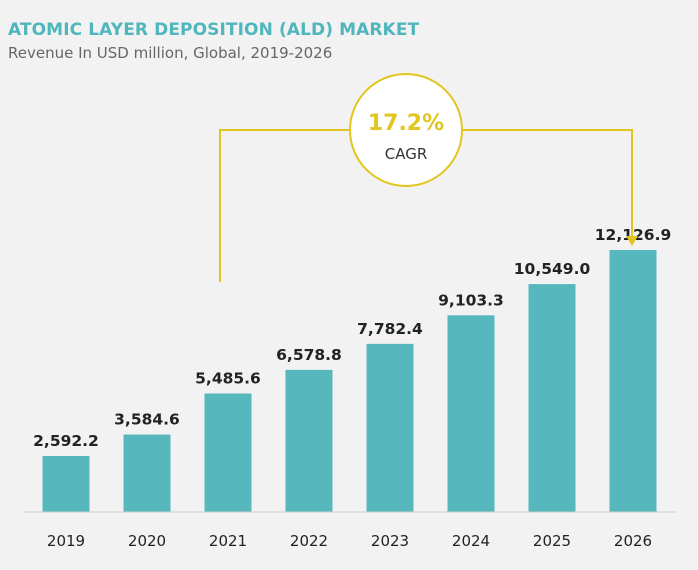 The height and width of the screenshot is (570, 698). I want to click on x-tick-label-2023: 2023, so click(390, 541).